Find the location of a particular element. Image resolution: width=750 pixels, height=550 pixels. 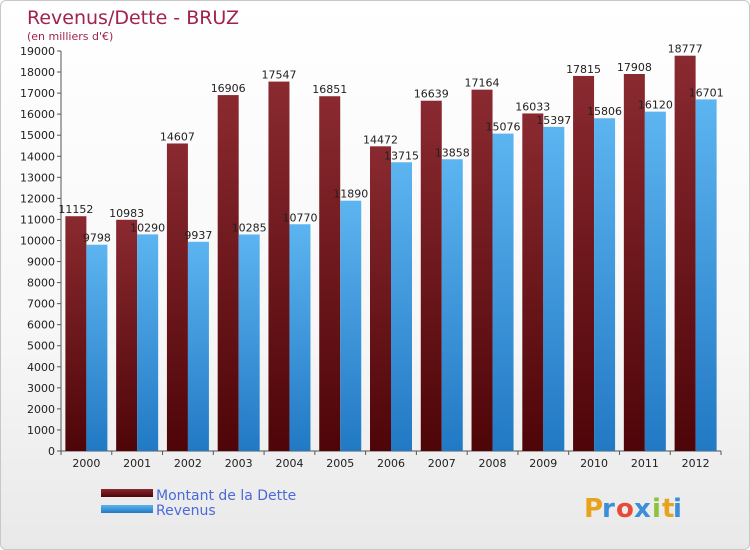

x-tick-label: 2000 is located at coordinates (86, 463).